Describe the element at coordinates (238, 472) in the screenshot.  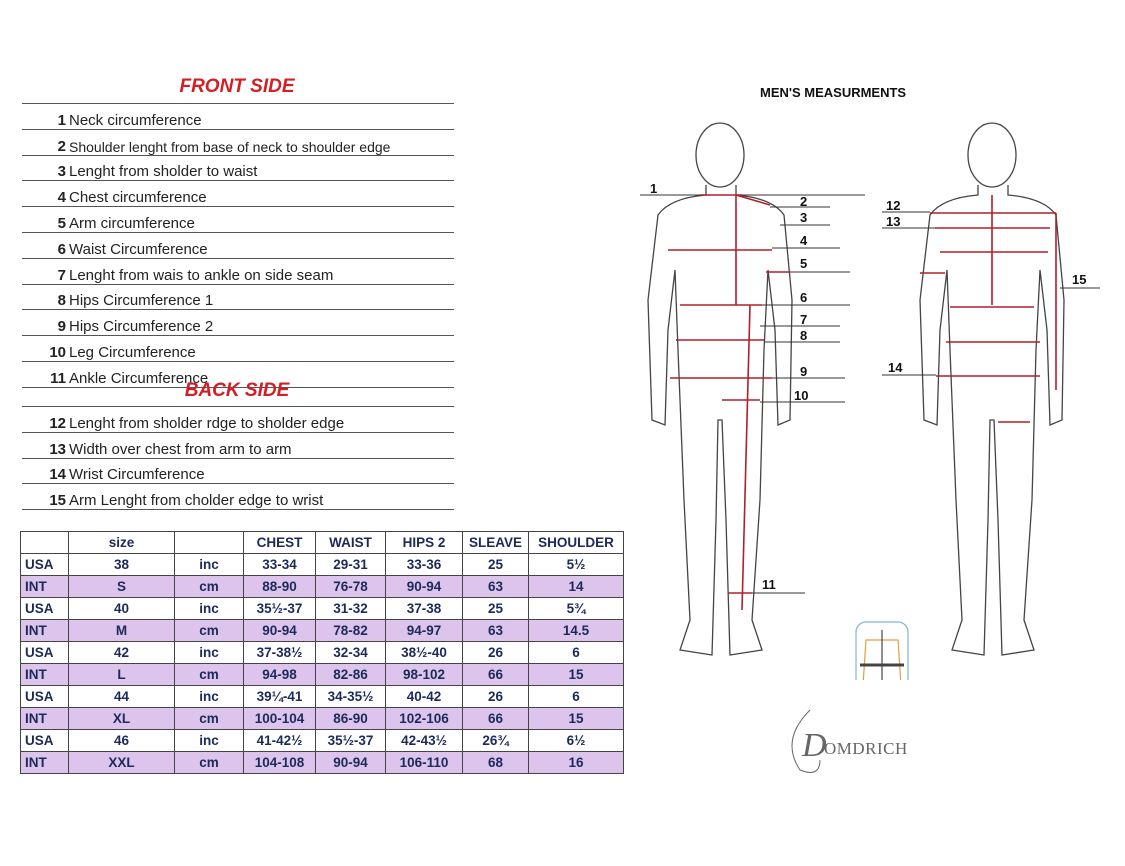
I see `measurement-row: 14 Wrist Circumference` at that location.